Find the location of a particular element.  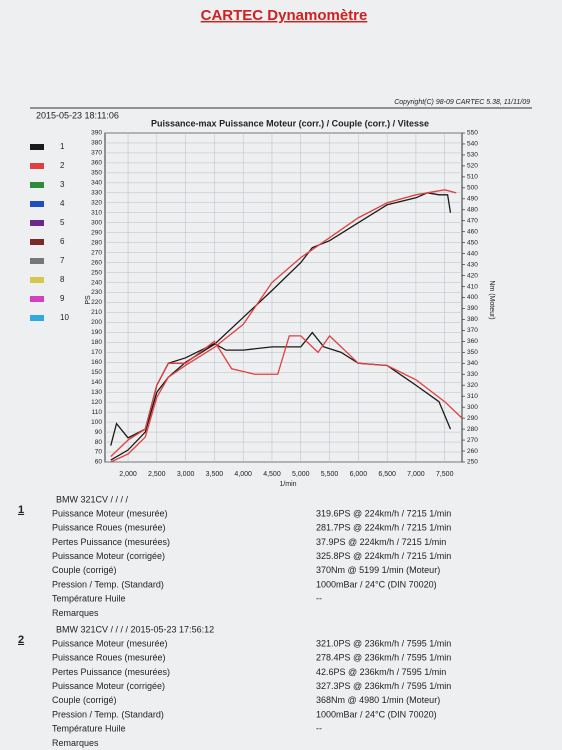

result-value: 42.6PS @ 236km/h / 7595 1/min is located at coordinates (381, 672).